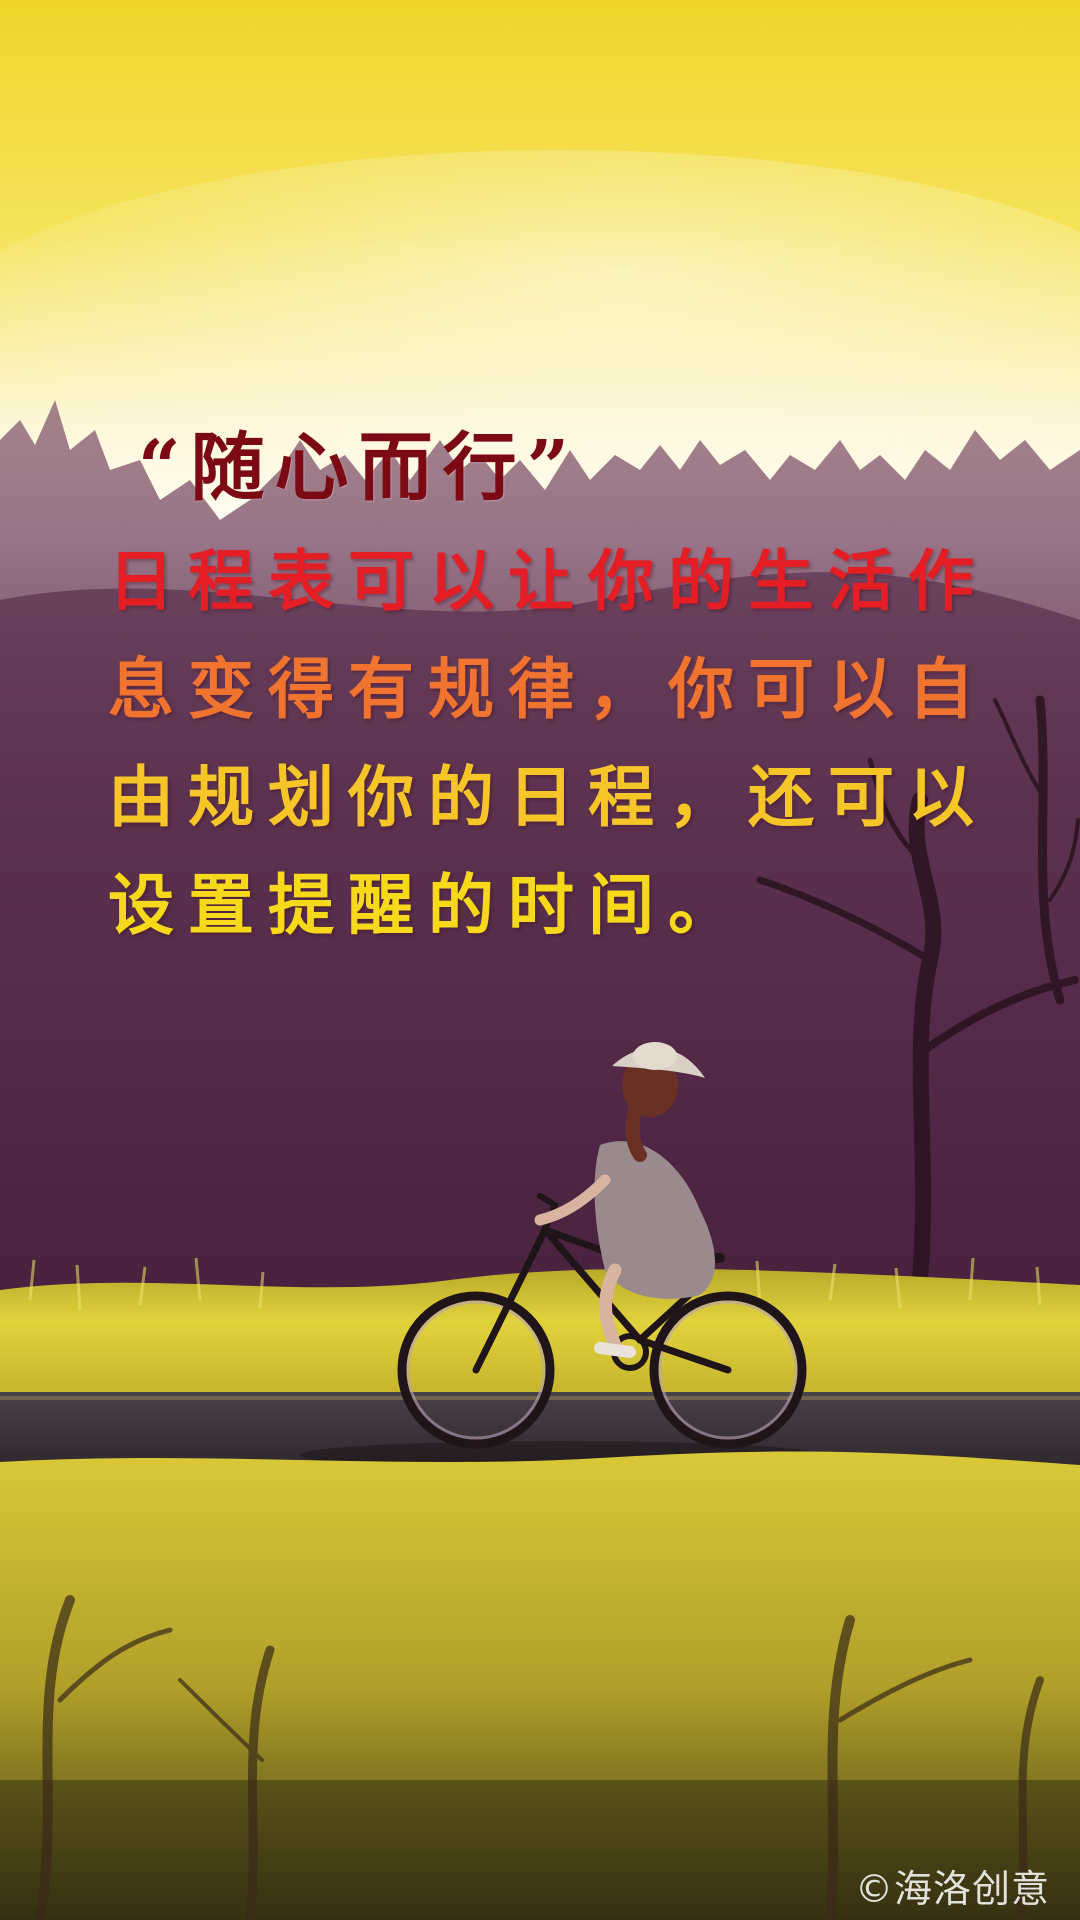  I want to click on poster-text-line-1: 日程表可以让你的生活作, so click(548, 581).